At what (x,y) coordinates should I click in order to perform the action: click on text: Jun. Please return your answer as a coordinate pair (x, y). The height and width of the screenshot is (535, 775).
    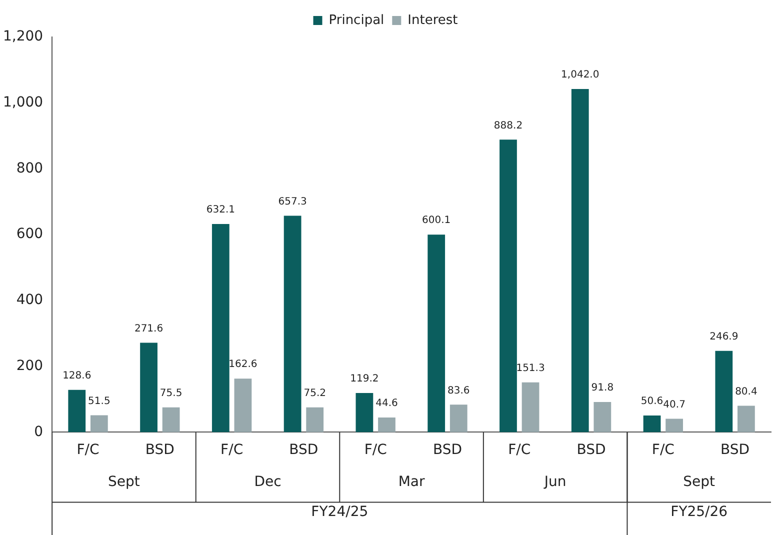
    Looking at the image, I should click on (554, 482).